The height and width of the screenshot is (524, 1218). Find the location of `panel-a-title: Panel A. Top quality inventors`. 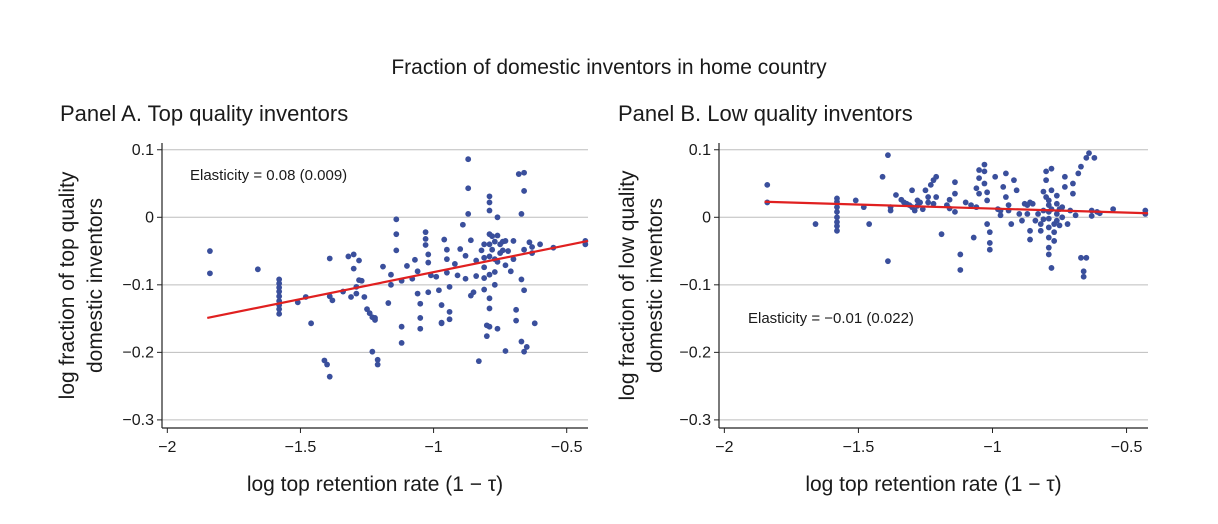

panel-a-title: Panel A. Top quality inventors is located at coordinates (204, 113).